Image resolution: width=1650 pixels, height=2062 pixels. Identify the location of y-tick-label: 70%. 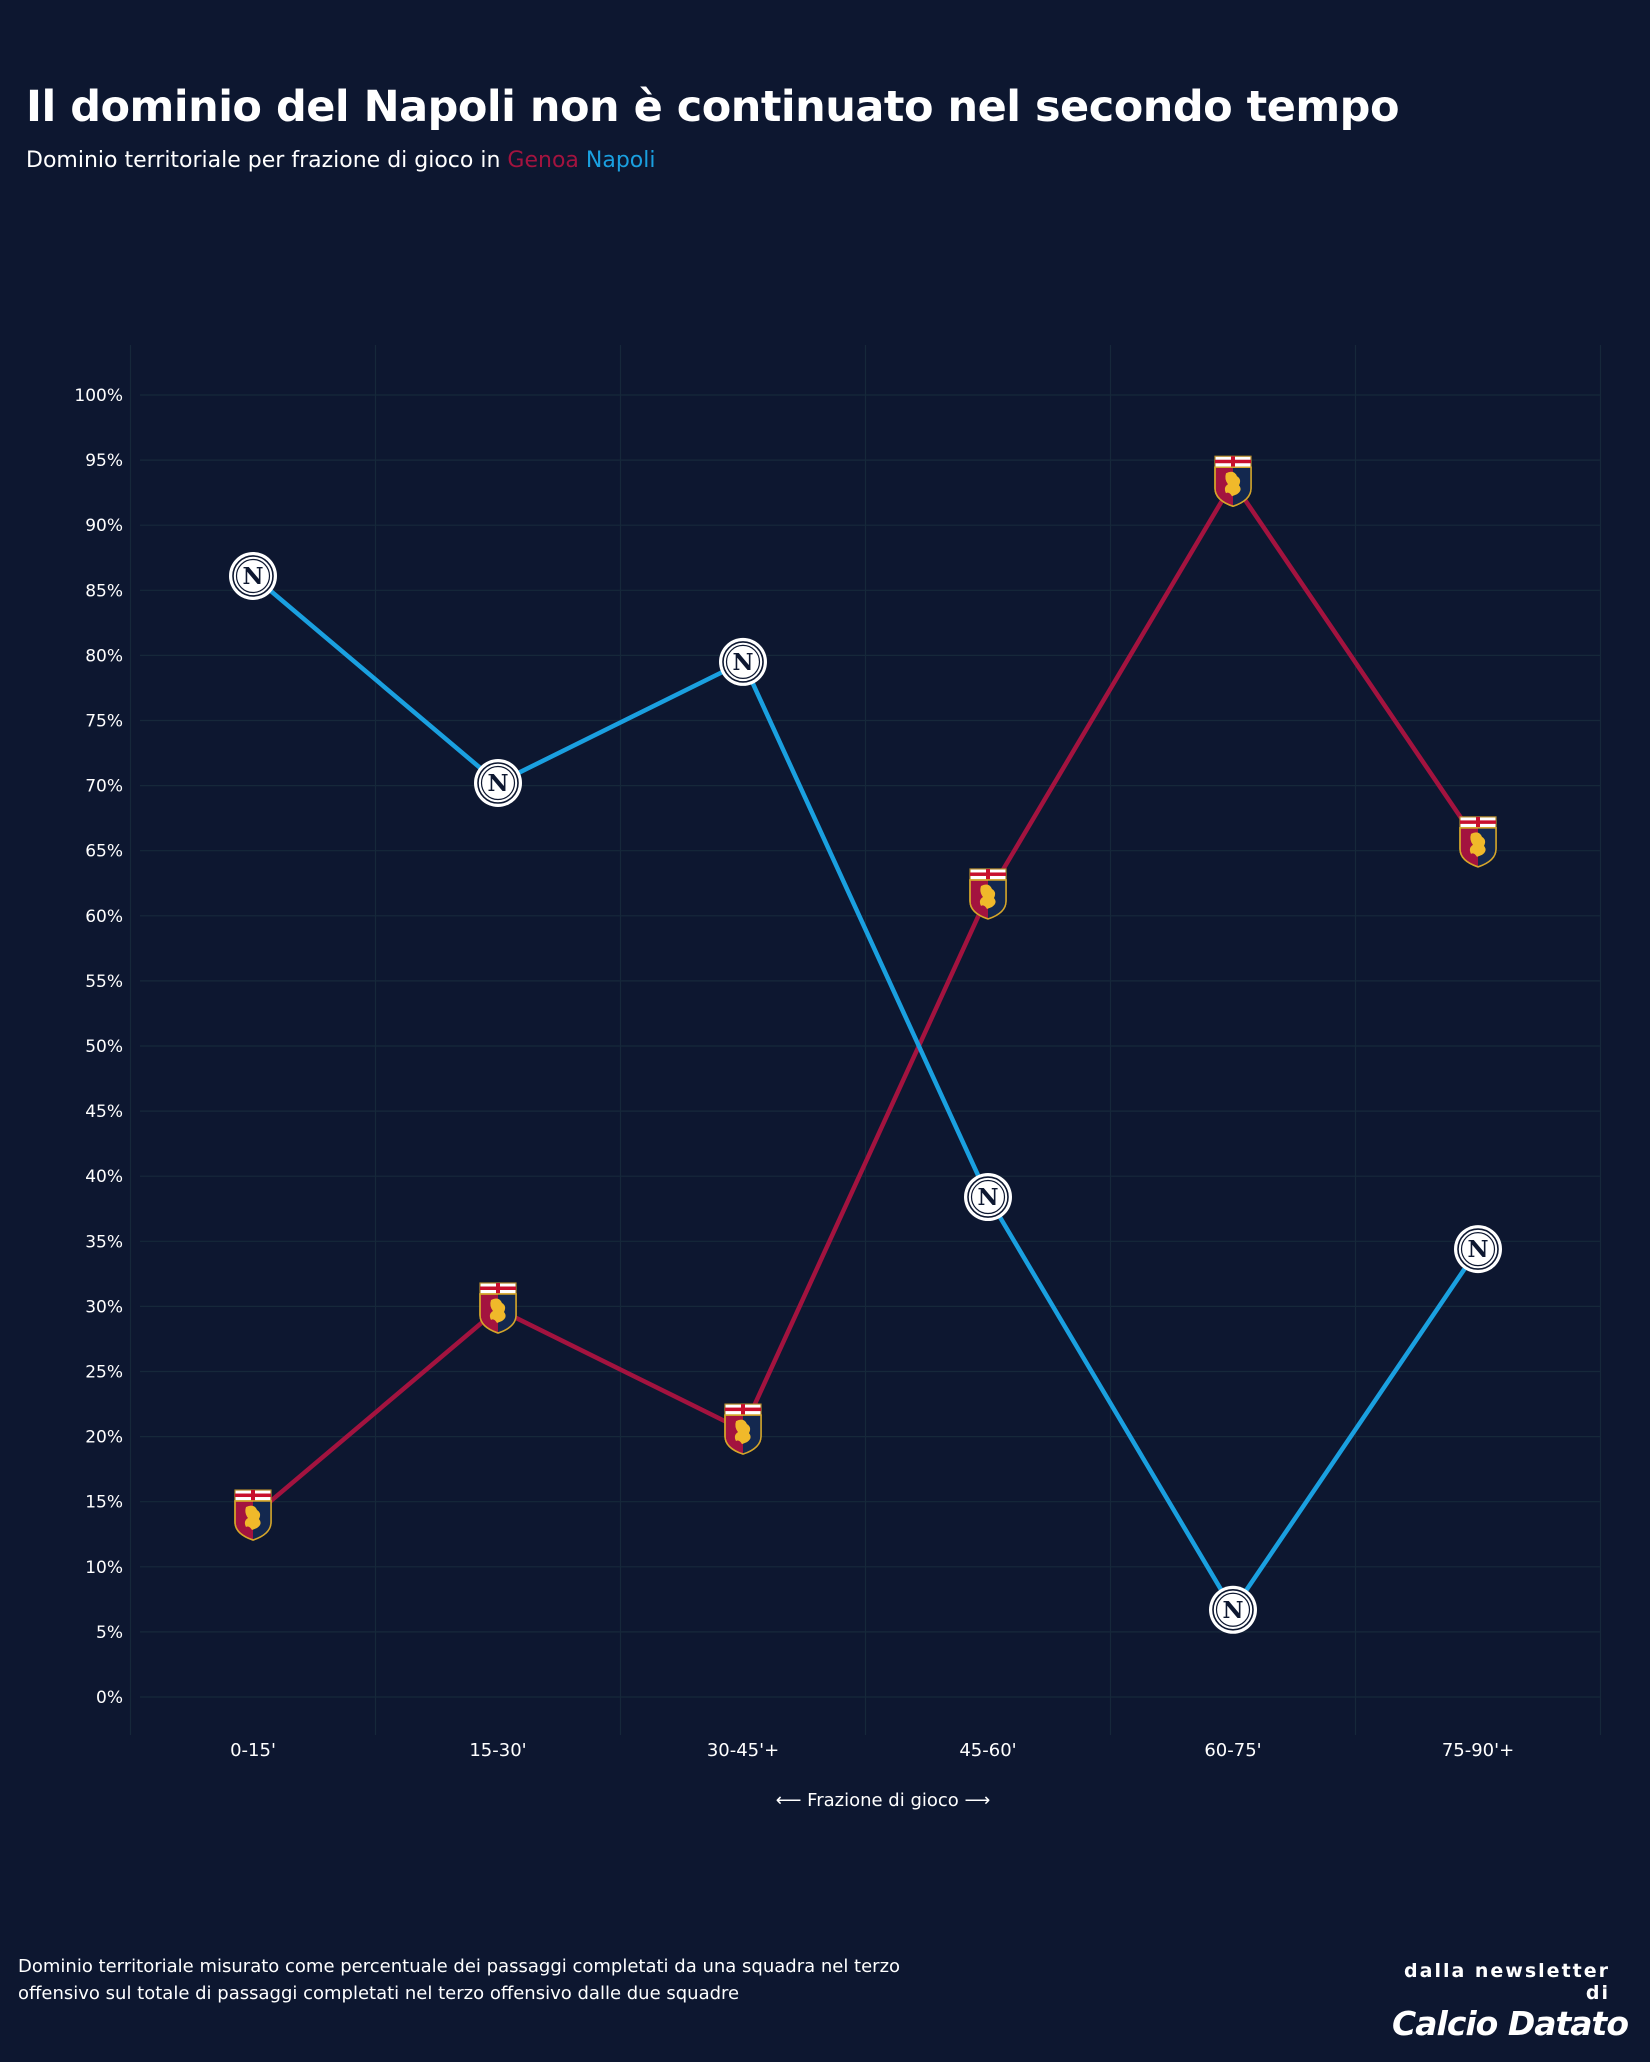
(104, 787).